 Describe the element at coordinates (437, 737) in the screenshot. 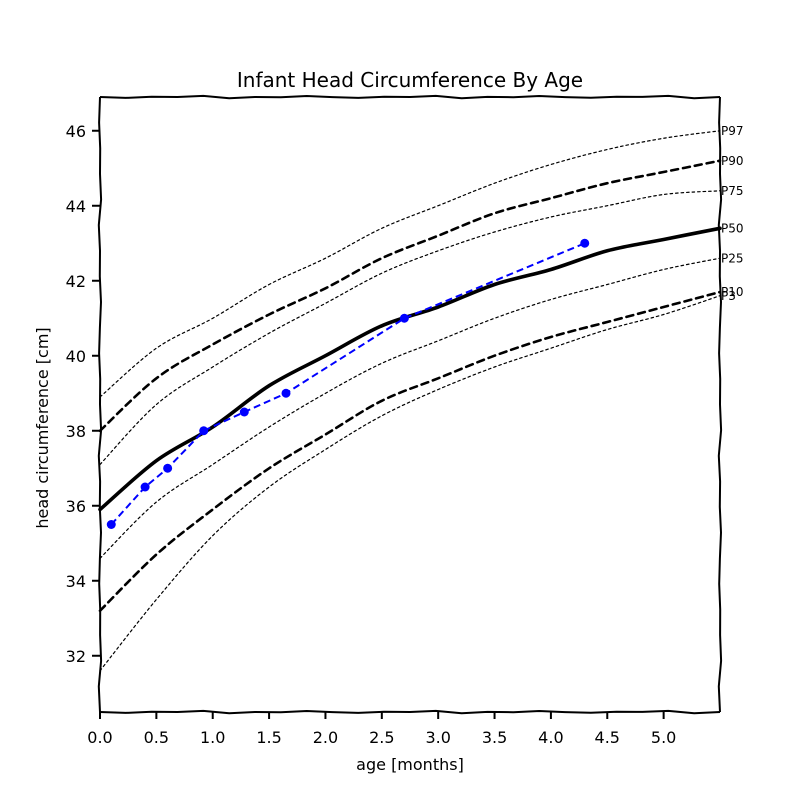

I see `x-tick-label: 3.0` at that location.